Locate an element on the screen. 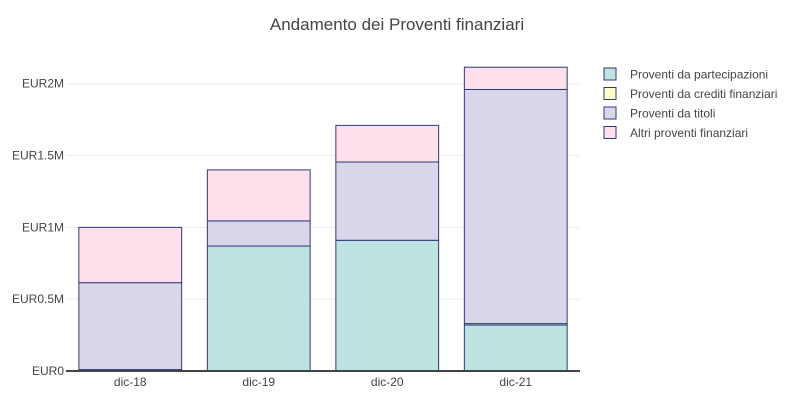 The width and height of the screenshot is (793, 400). chart-title: Andamento dei Proventi finanziari is located at coordinates (397, 24).